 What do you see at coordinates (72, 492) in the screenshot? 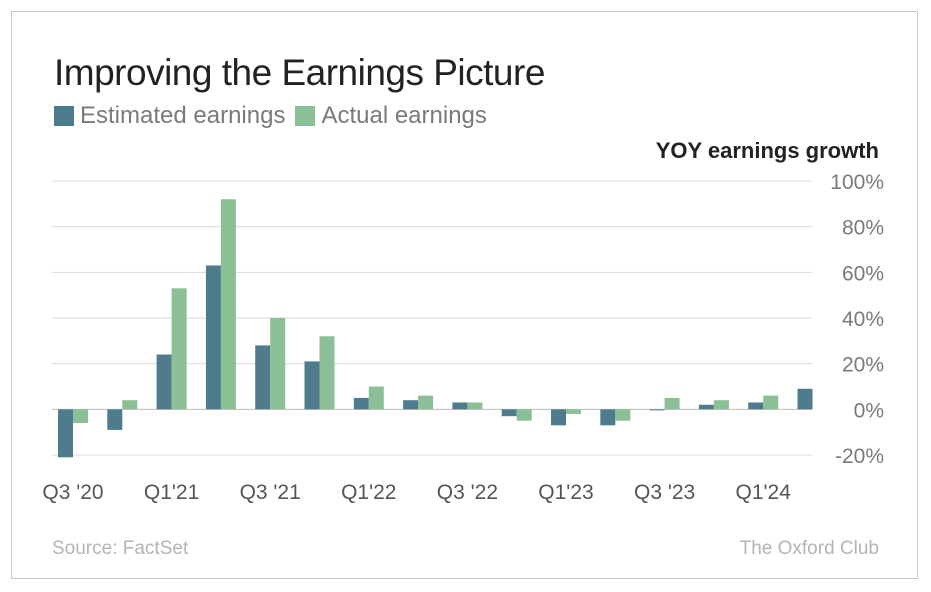
I see `x-tick-label: Q3 '20` at bounding box center [72, 492].